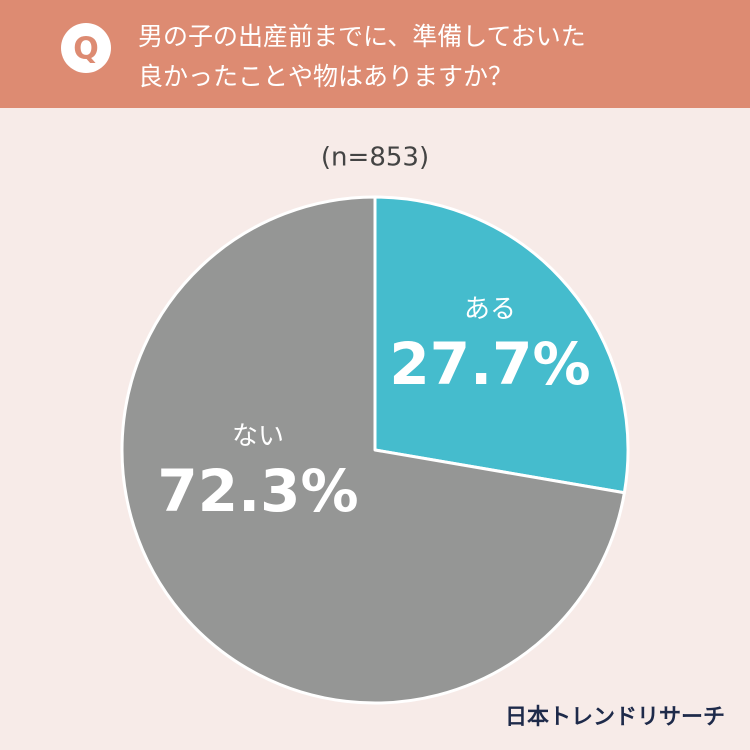 The height and width of the screenshot is (750, 750). I want to click on chart-title: 男の子の出産前までに、準備しておいた, so click(362, 36).